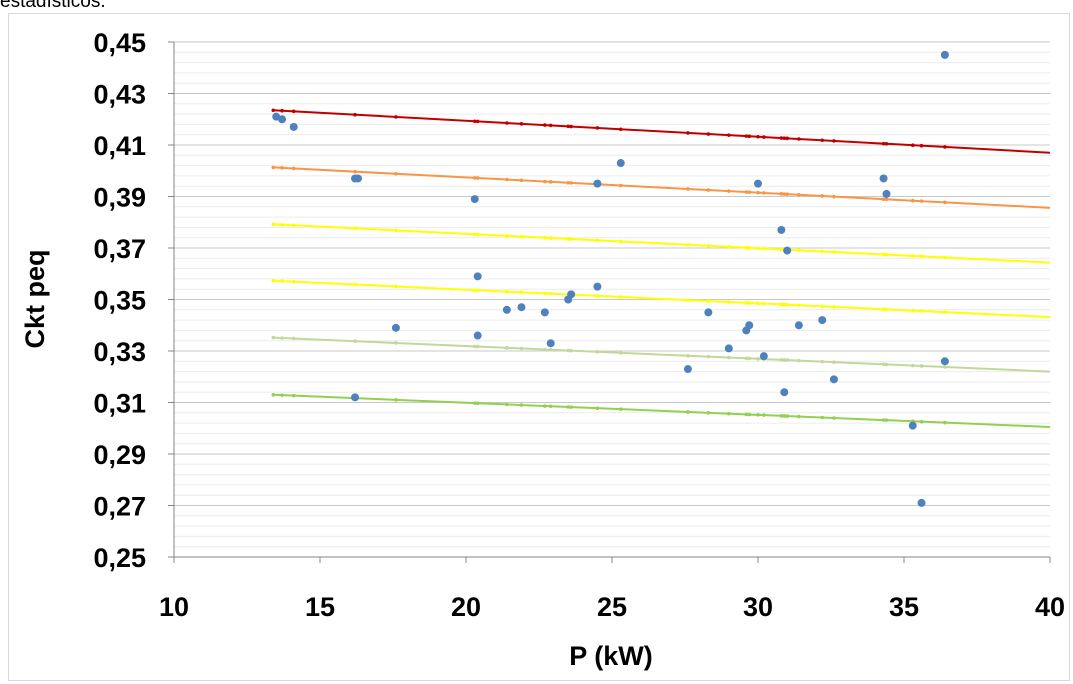  What do you see at coordinates (320, 607) in the screenshot?
I see `x-tick-label: 15` at bounding box center [320, 607].